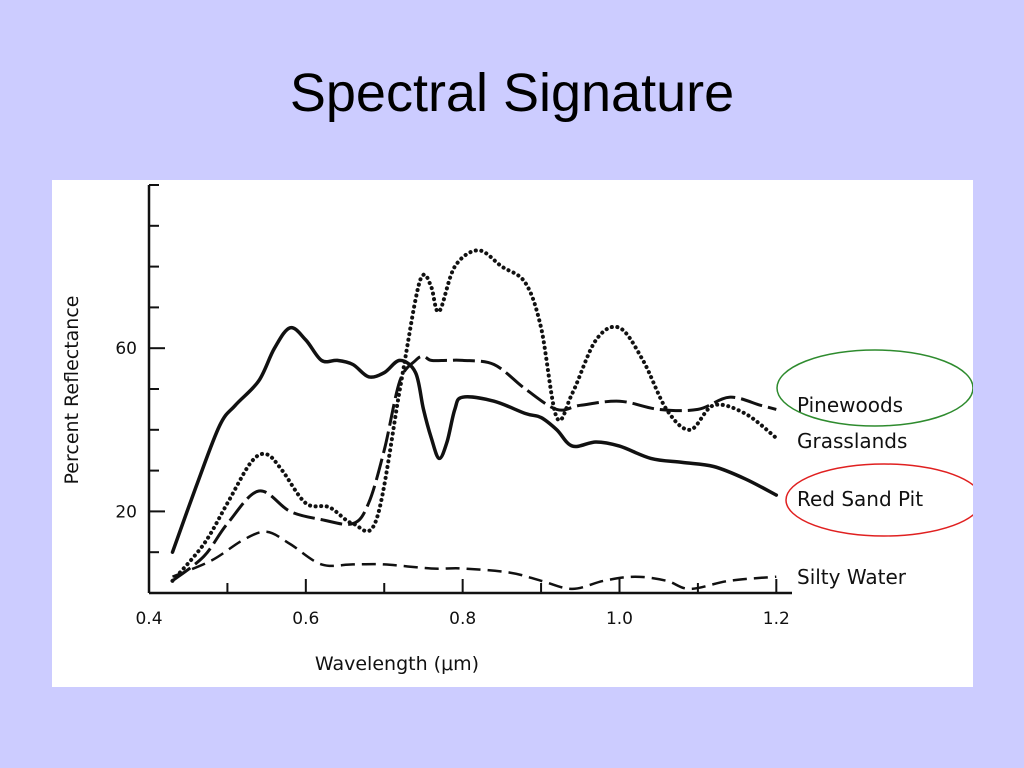  I want to click on highlight-ellipse-red-sand-pit, so click(879, 500).